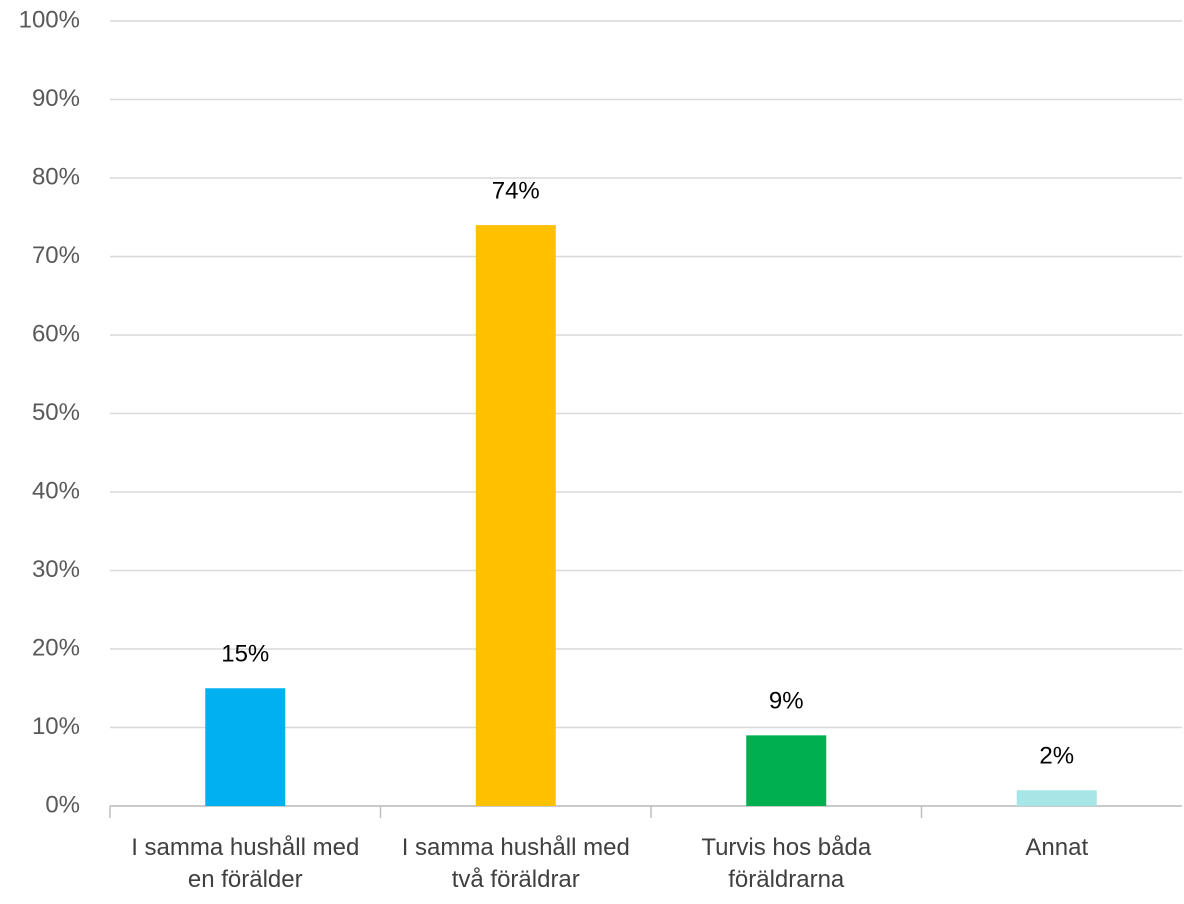  Describe the element at coordinates (49, 19) in the screenshot. I see `y-tick-label: 100%` at that location.